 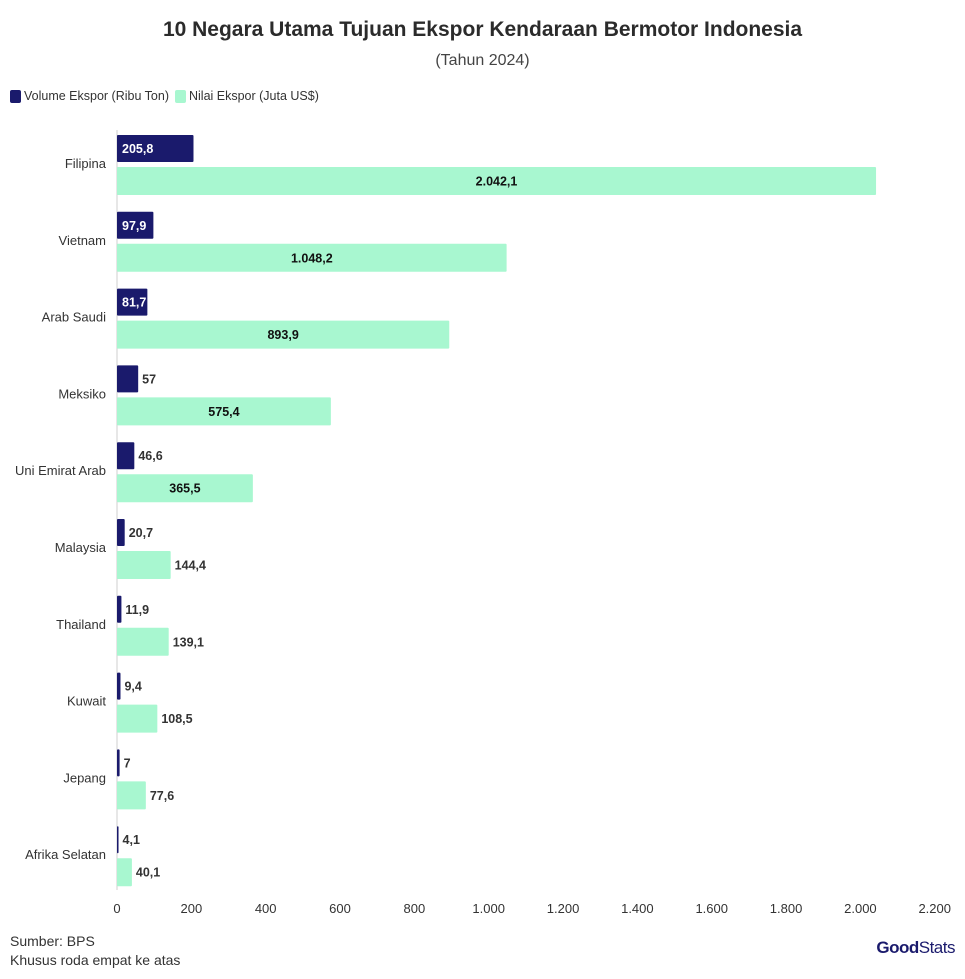 What do you see at coordinates (482, 60) in the screenshot?
I see `chart-subtitle: (Tahun 2024)` at bounding box center [482, 60].